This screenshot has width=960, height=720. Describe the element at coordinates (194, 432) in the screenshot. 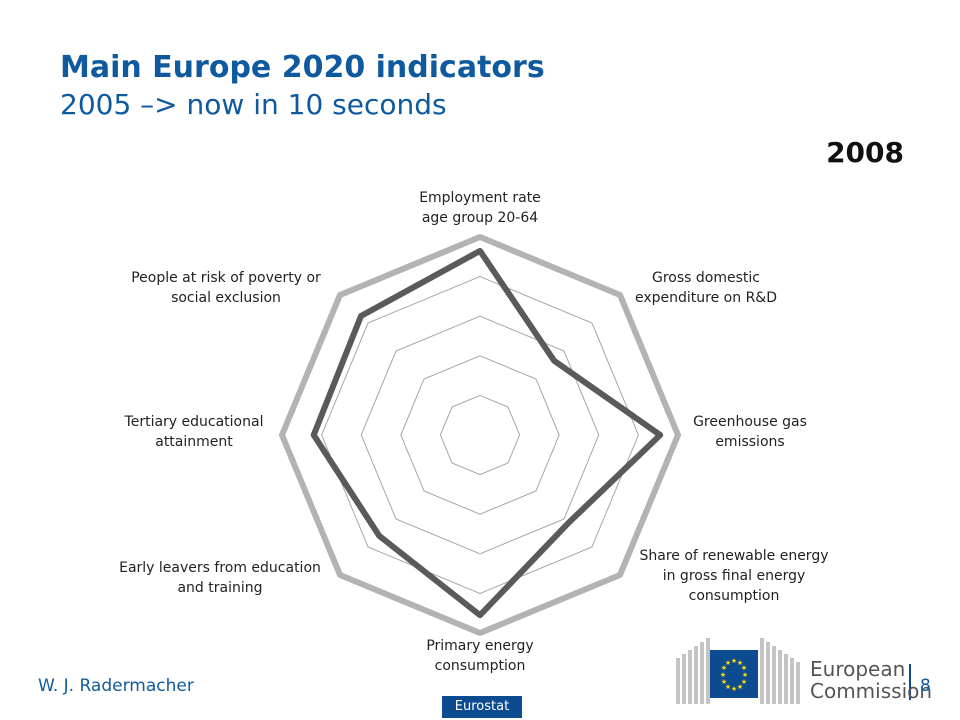

I see `axis-label: Tertiary educational attainment` at that location.